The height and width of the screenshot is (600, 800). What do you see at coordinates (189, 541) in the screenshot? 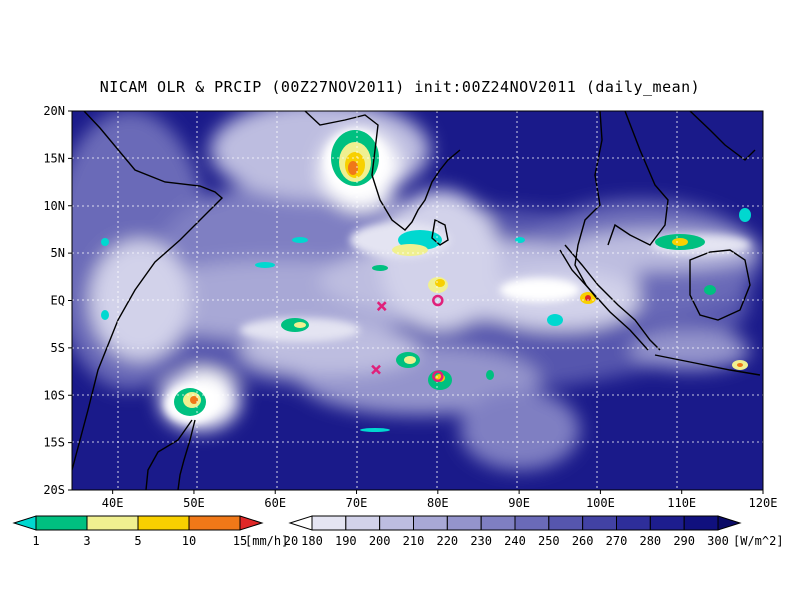
I see `colorbar-tick-label: 10` at bounding box center [189, 541].